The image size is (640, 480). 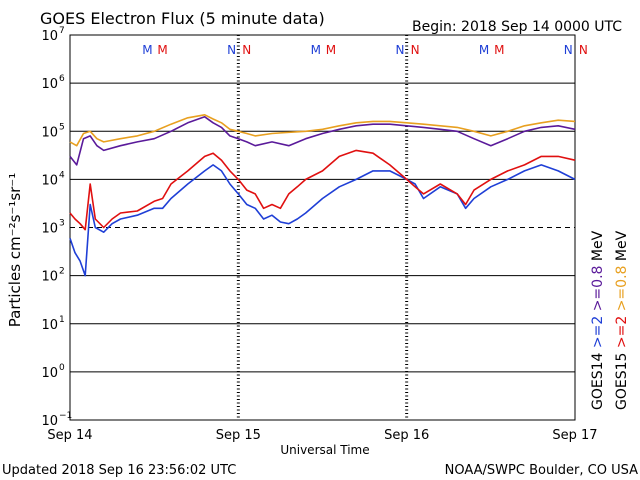 I want to click on begin-date: Begin: 2018 Sep 14 0000 UTC, so click(x=517, y=27).